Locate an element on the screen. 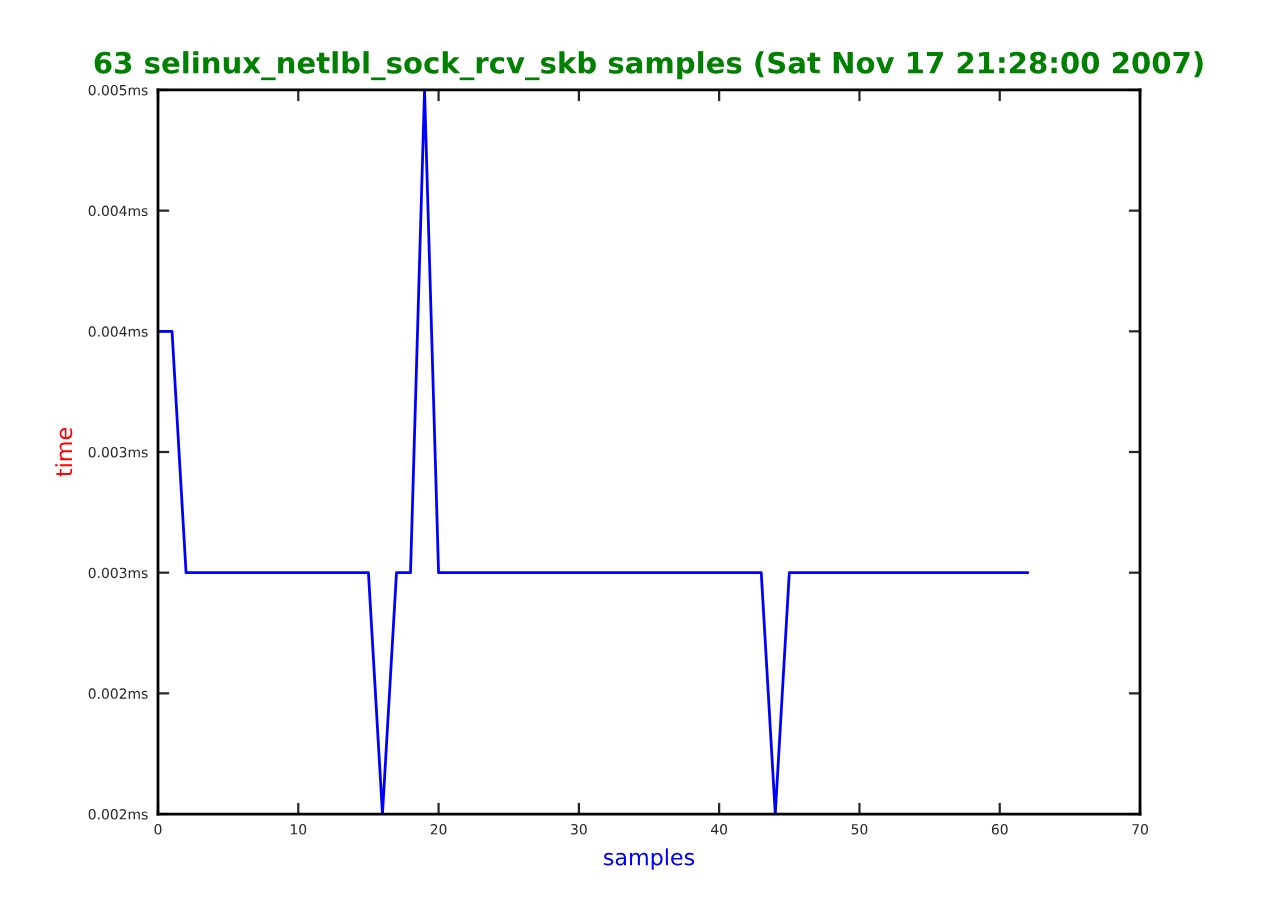 This screenshot has width=1266, height=906. chart-title: 63 selinux_netlbl_sock_rcv_skb samples (Sat Nov 17 21:28:00 2007) is located at coordinates (648, 66).